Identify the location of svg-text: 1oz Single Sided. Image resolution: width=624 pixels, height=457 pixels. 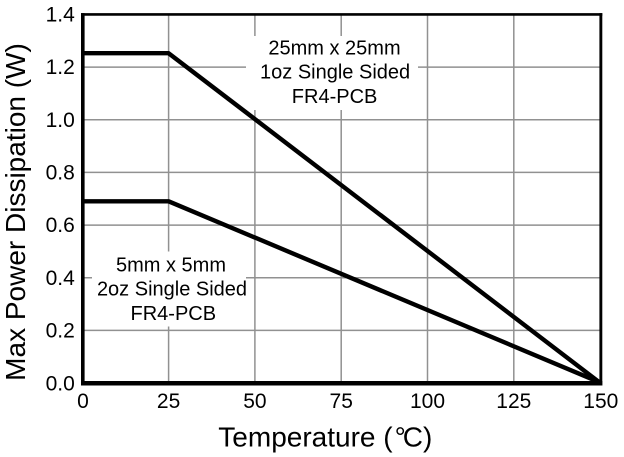
(335, 73).